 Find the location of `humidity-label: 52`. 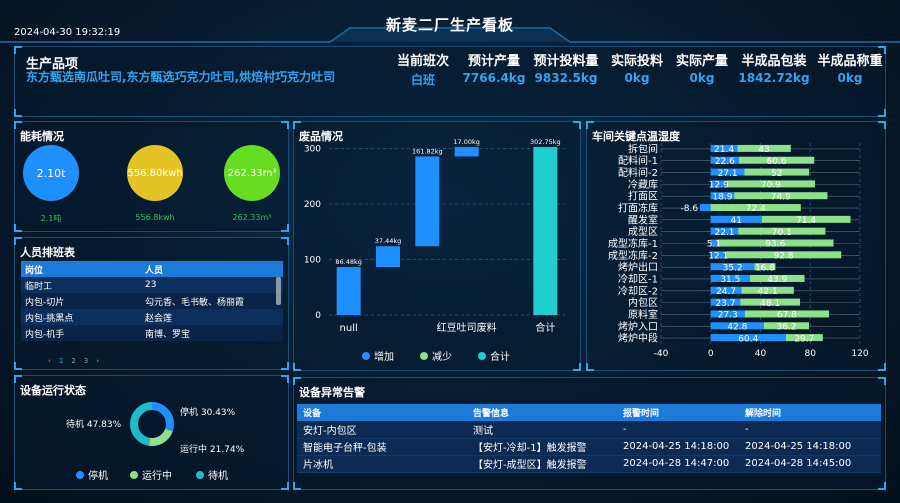

humidity-label: 52 is located at coordinates (776, 174).